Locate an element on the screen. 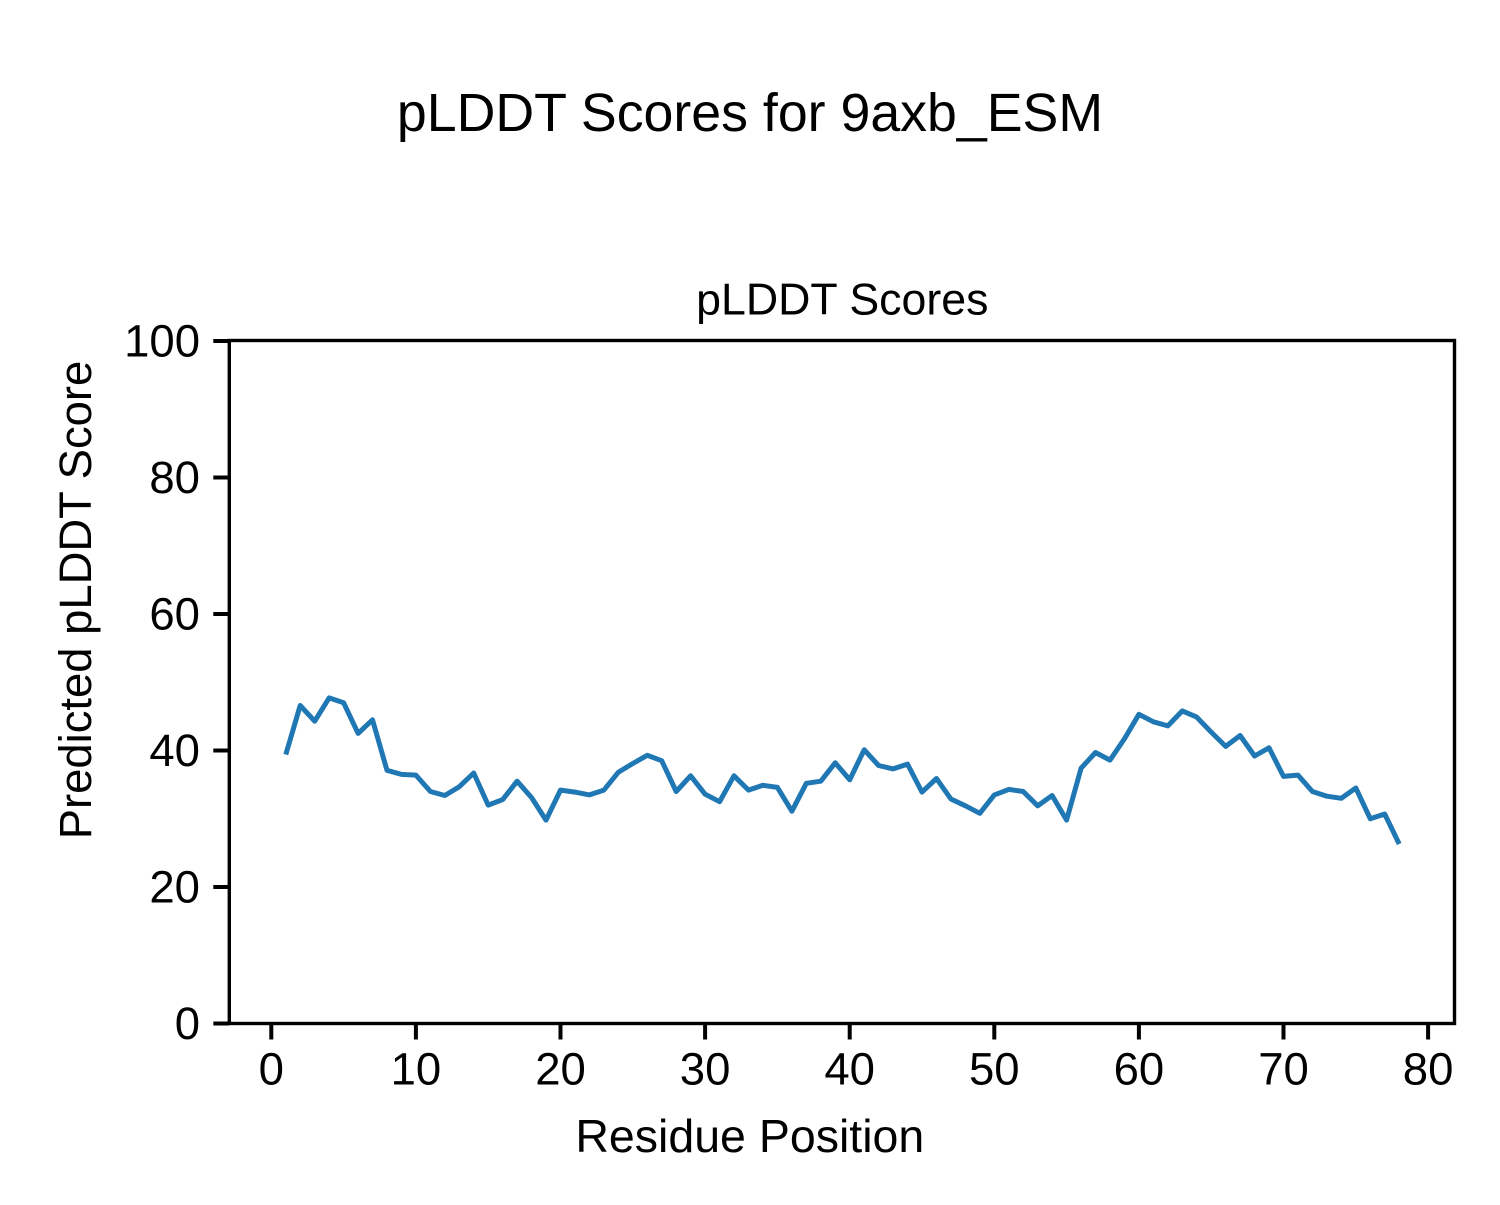 The width and height of the screenshot is (1500, 1205). svg-text: 30 is located at coordinates (705, 1068).